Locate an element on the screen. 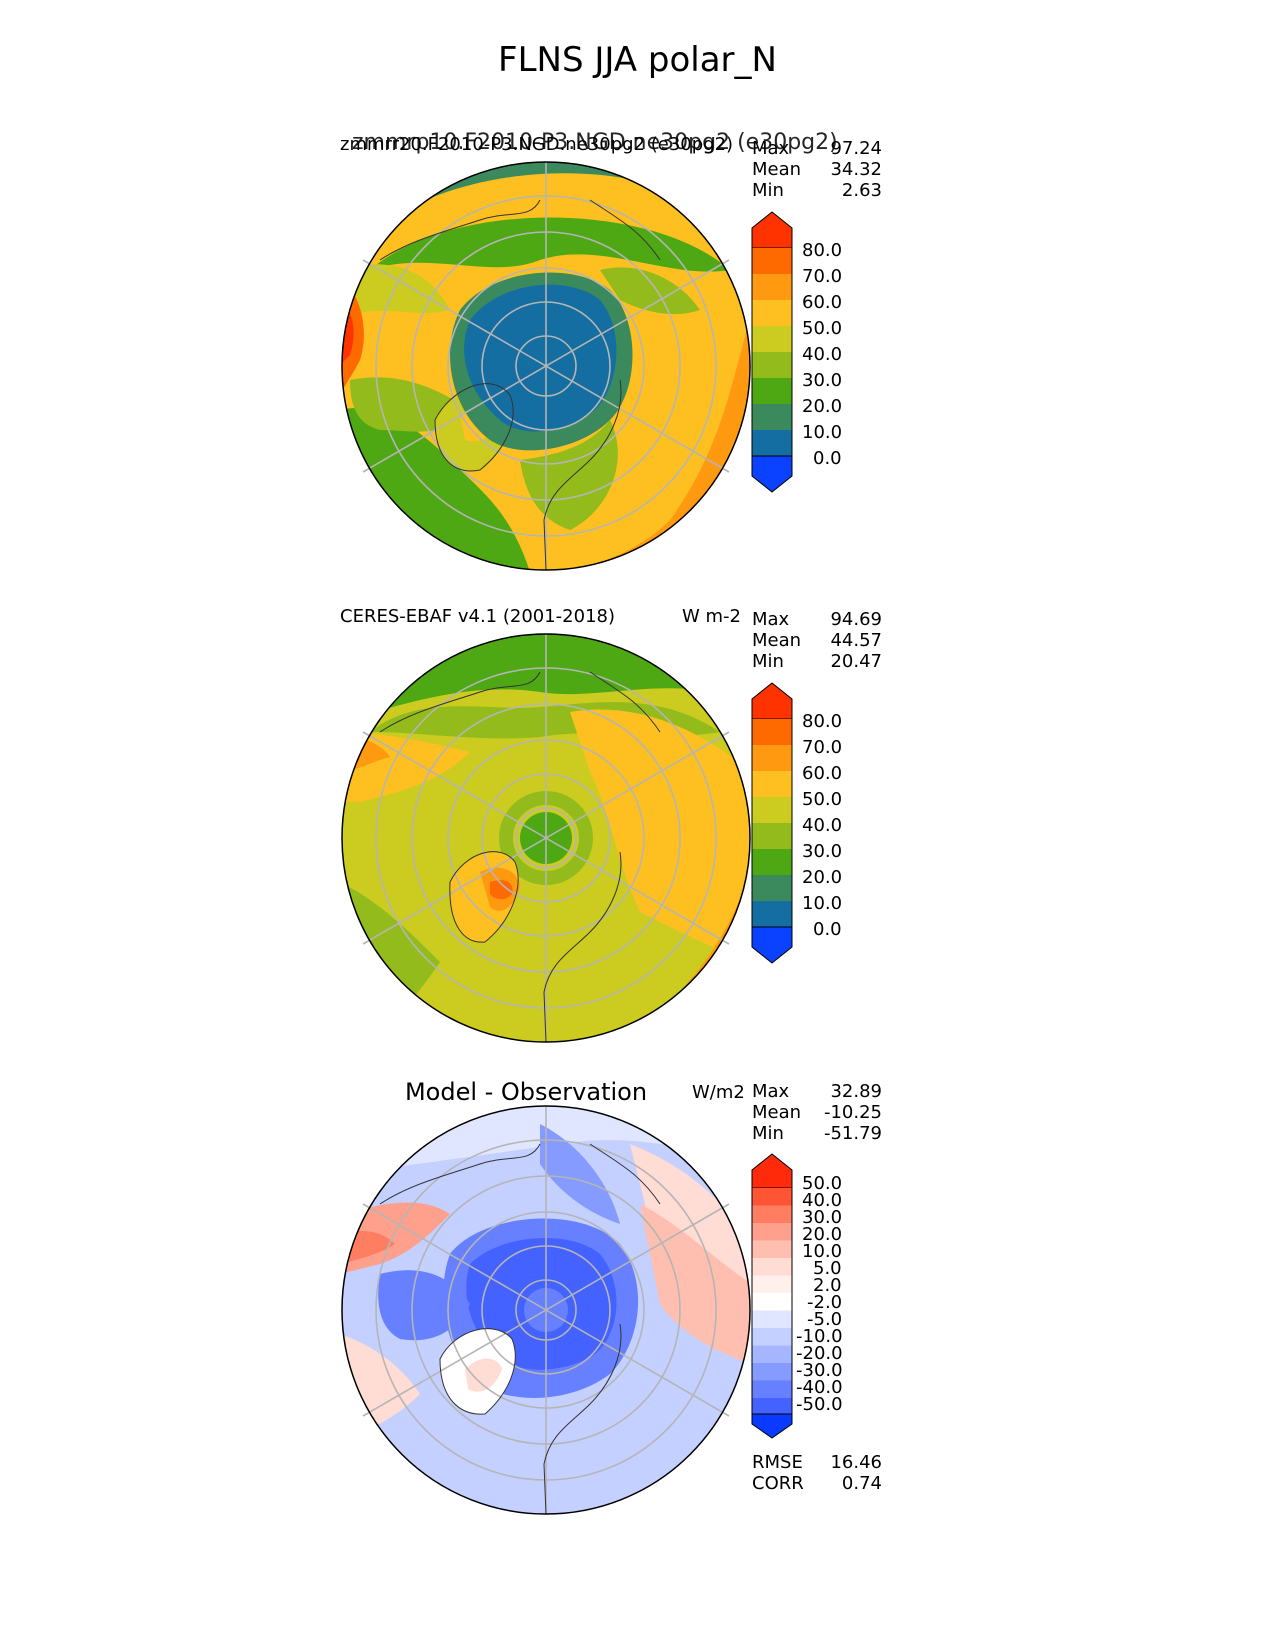 The height and width of the screenshot is (1650, 1275). stat-value: 44.57 is located at coordinates (856, 640).